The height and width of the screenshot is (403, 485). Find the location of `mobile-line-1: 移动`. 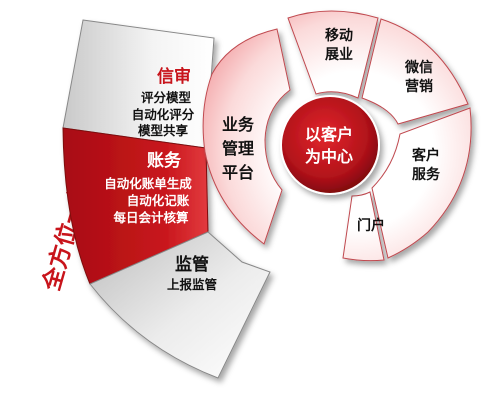

mobile-line-1: 移动 is located at coordinates (339, 35).